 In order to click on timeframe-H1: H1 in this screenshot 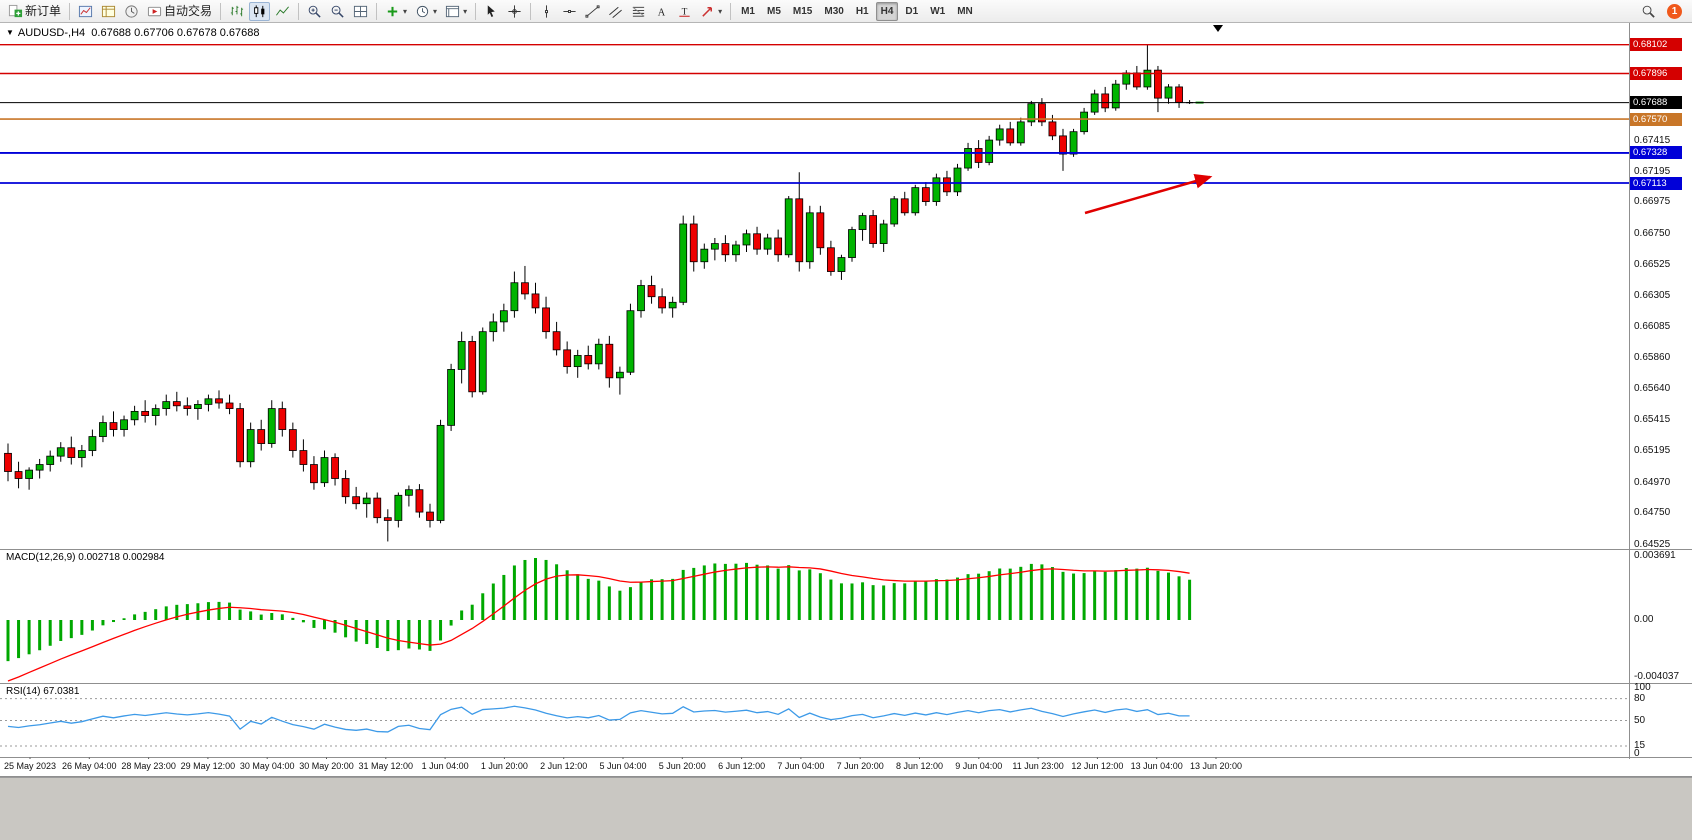, I will do `click(862, 11)`.